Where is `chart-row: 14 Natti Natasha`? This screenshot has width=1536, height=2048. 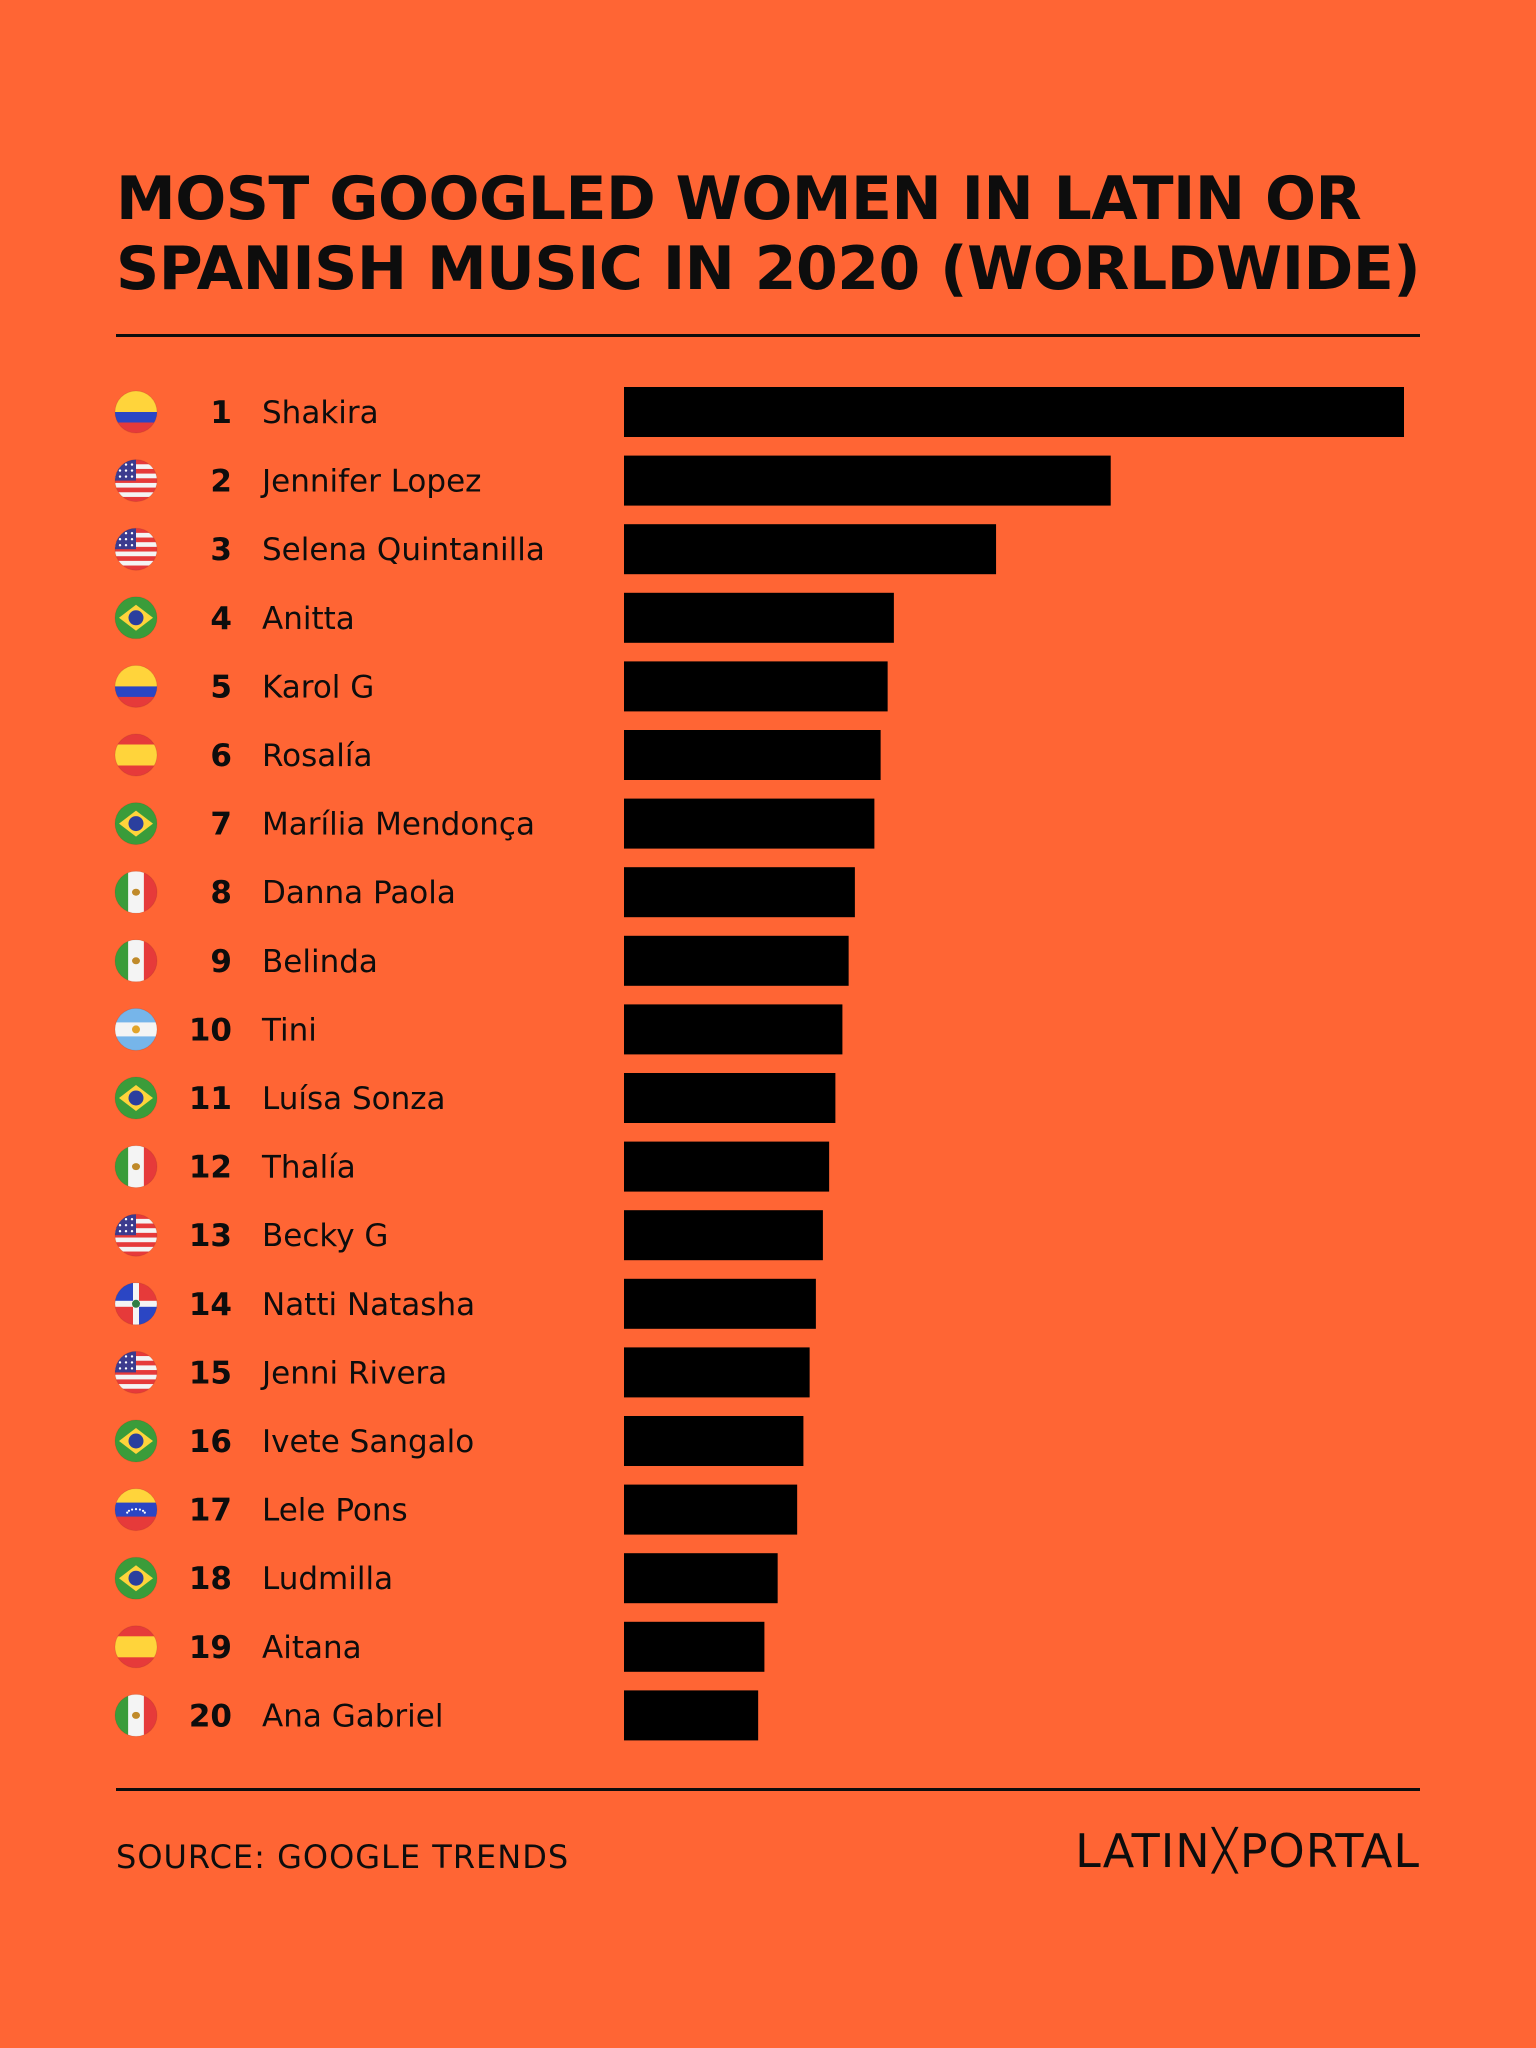 chart-row: 14 Natti Natasha is located at coordinates (465, 1303).